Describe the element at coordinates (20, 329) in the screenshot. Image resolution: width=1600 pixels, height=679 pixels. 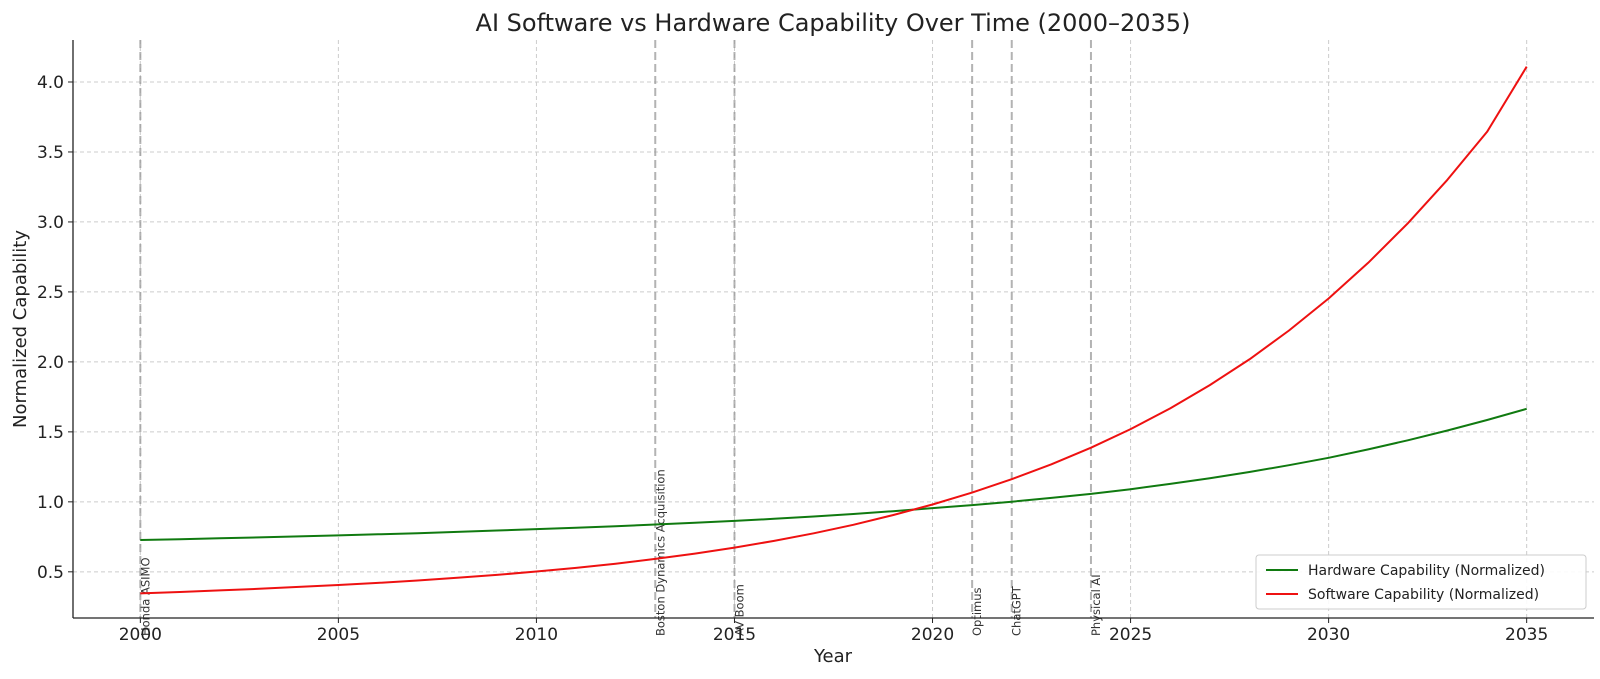
I see `y-axis-label: Normalized Capability` at that location.